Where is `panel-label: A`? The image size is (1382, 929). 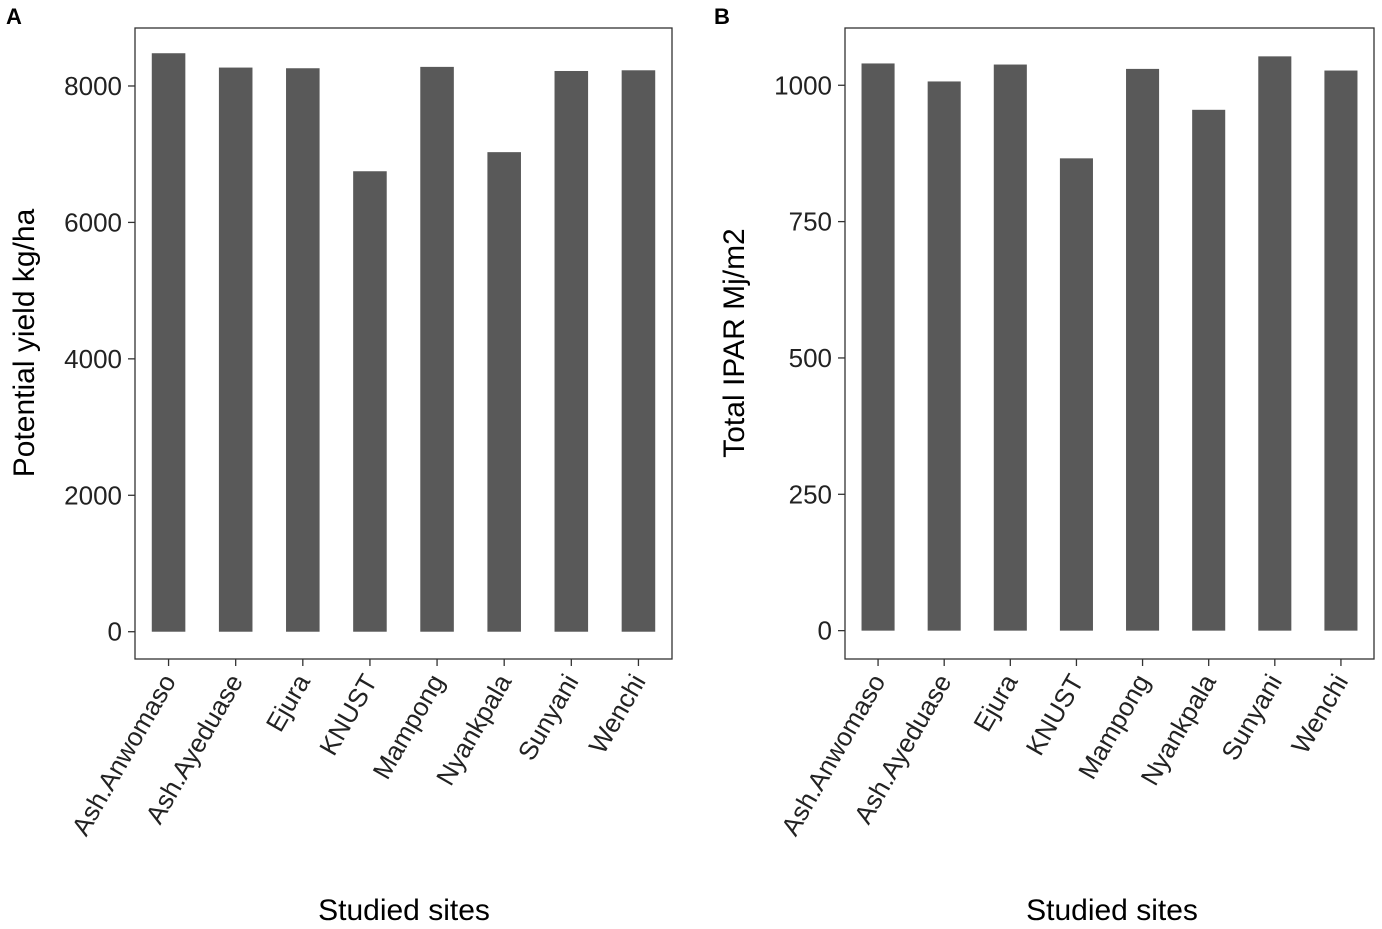 panel-label: A is located at coordinates (14, 16).